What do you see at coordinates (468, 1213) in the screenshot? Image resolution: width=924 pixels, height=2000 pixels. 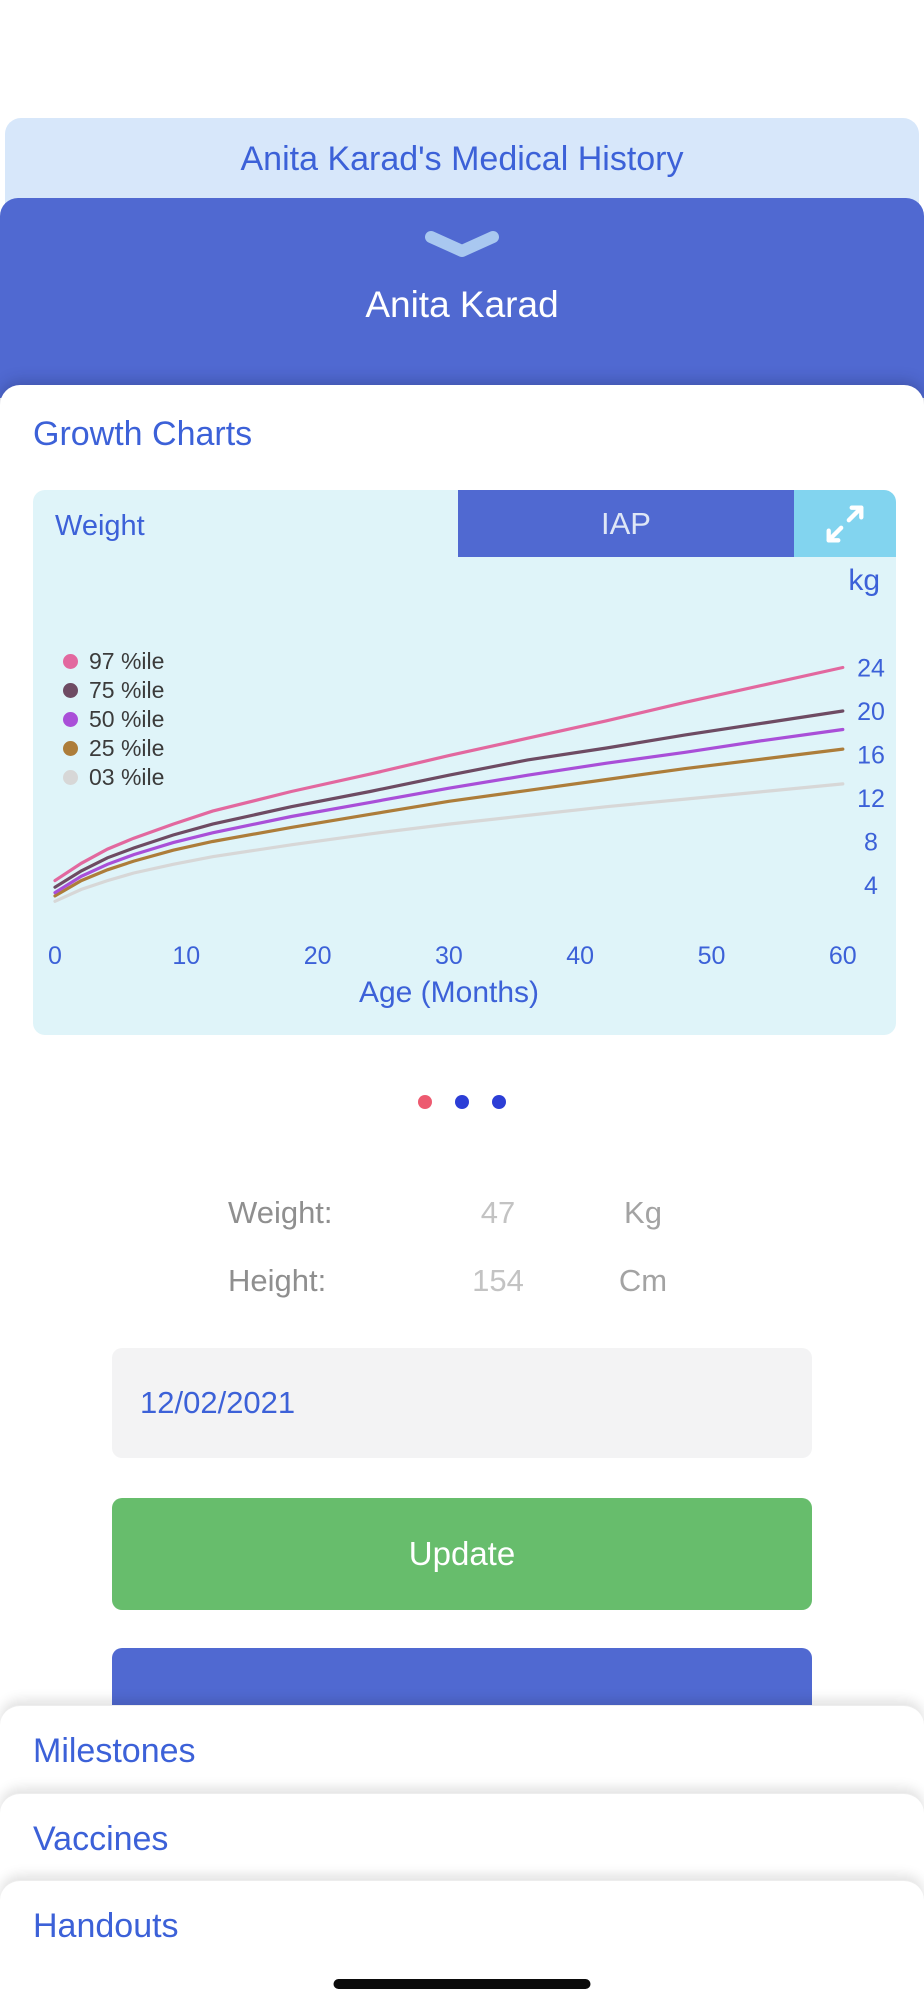 I see `weight-row: Weight: 47 Kg` at bounding box center [468, 1213].